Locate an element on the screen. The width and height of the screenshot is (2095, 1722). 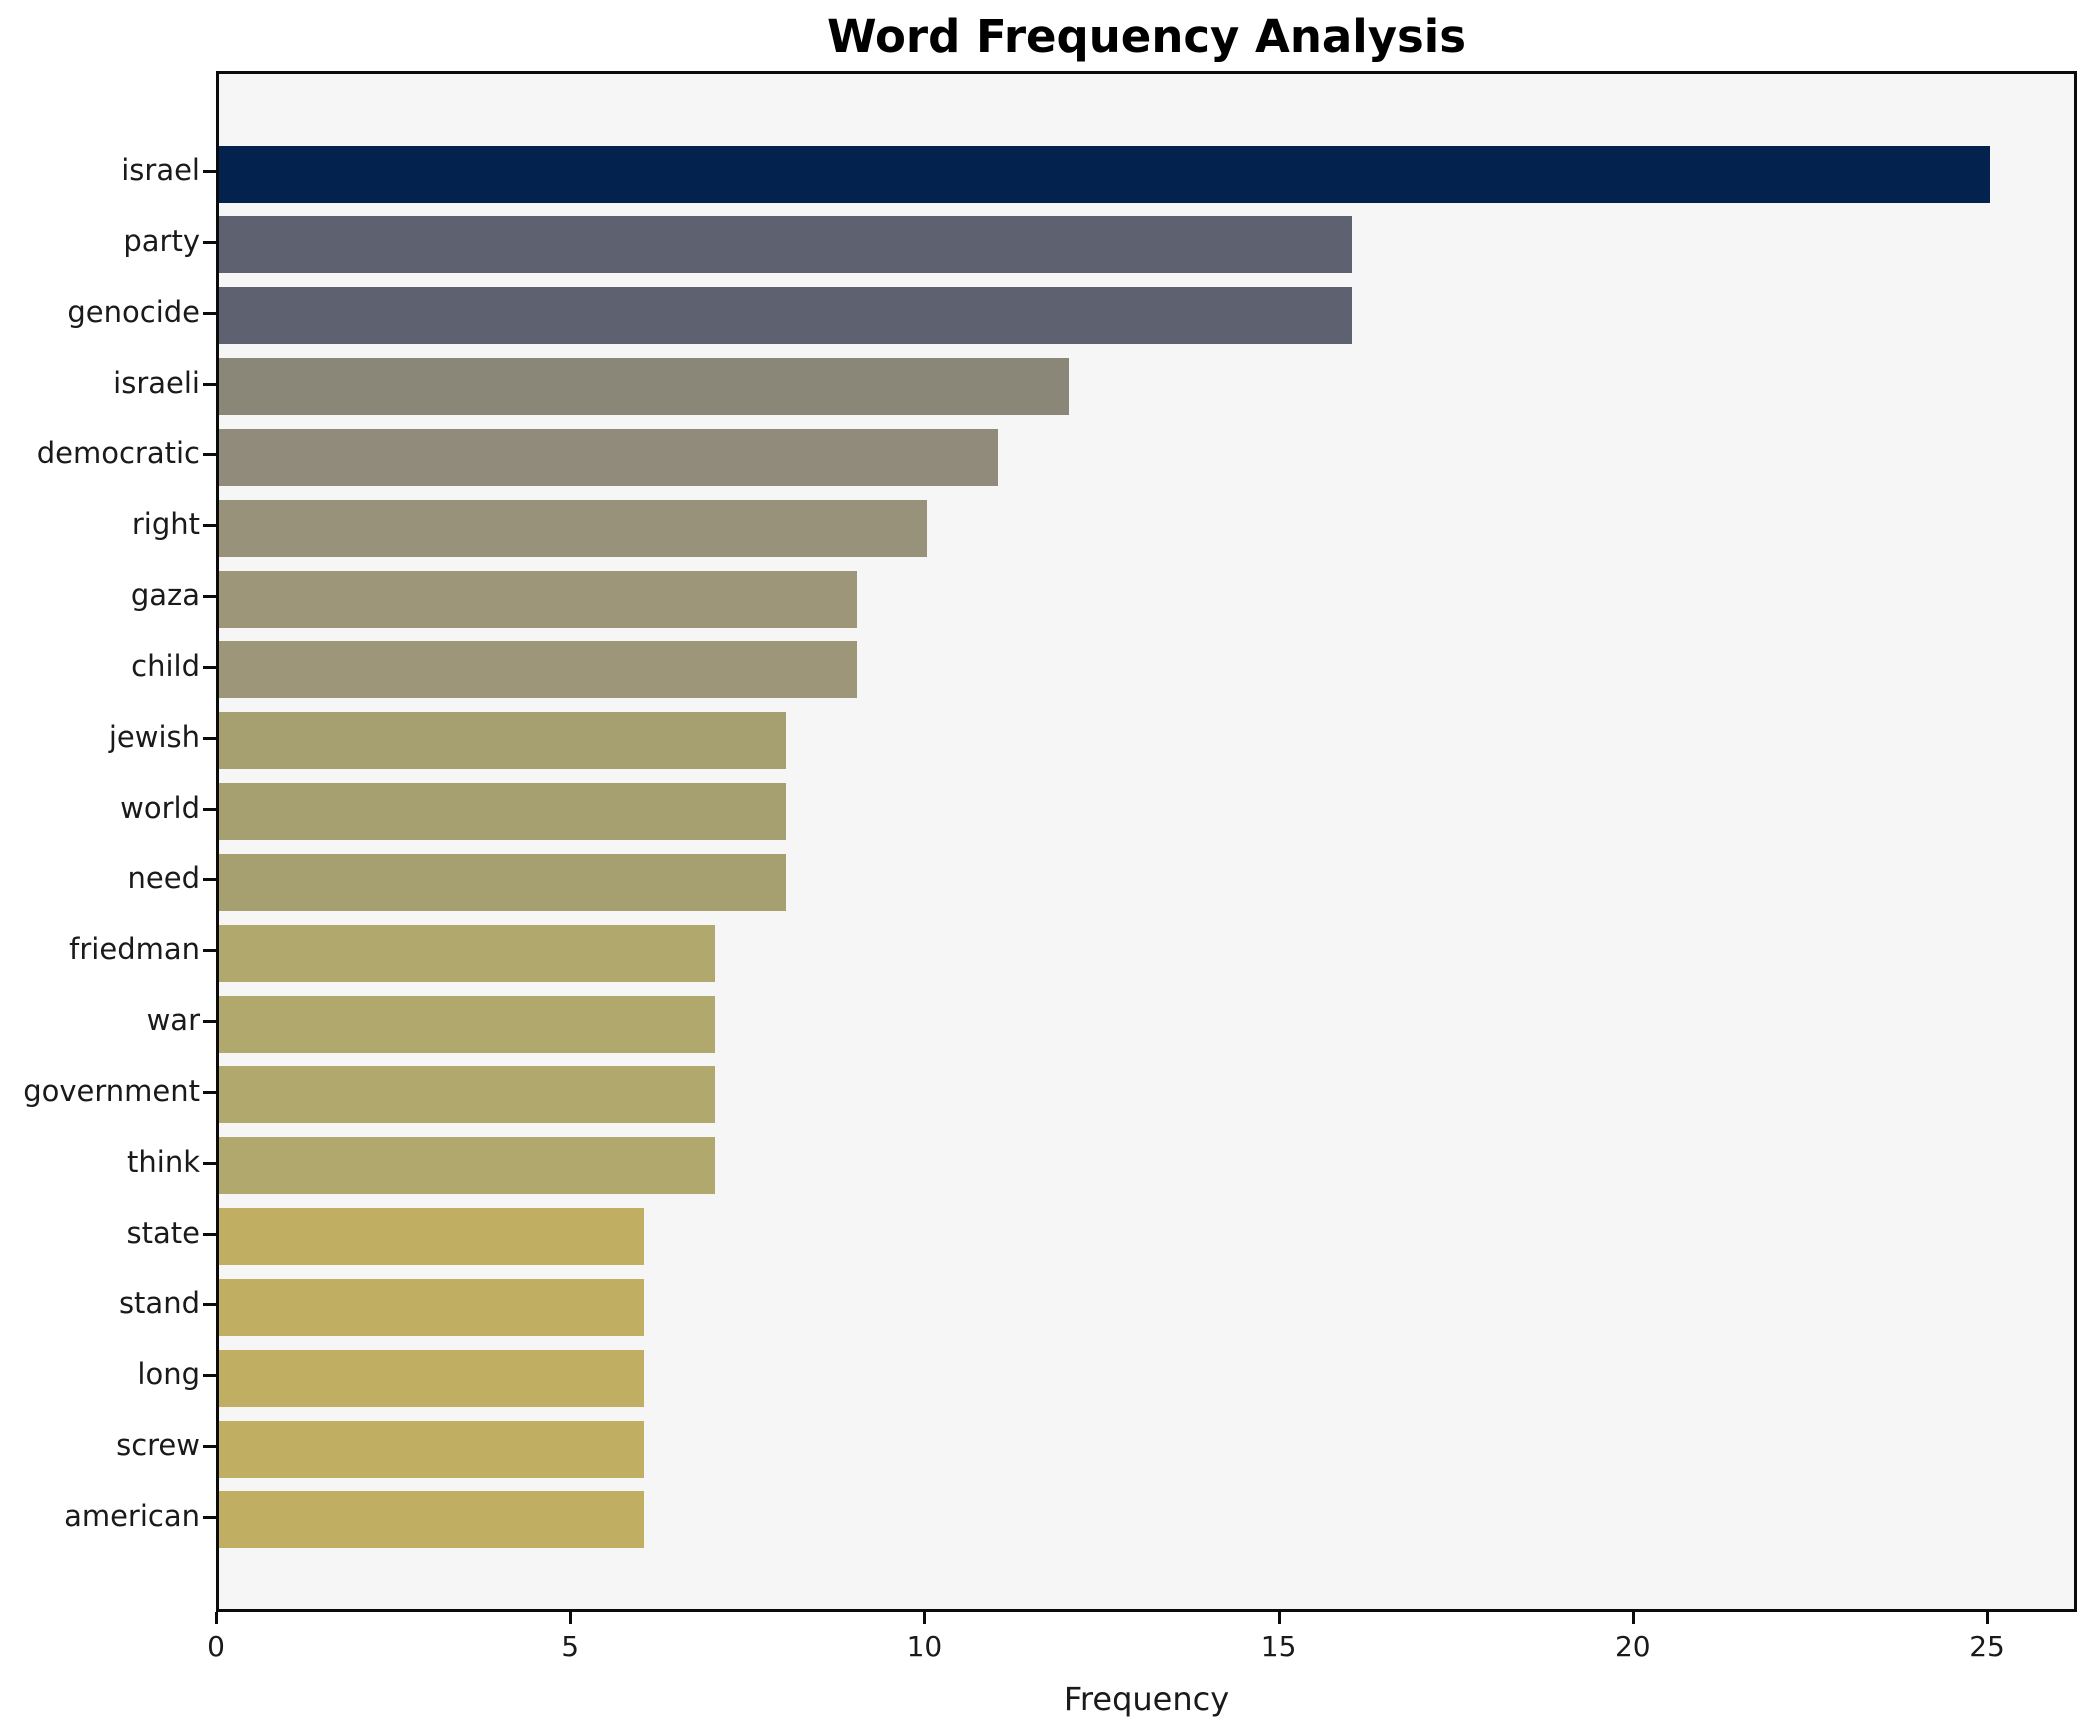
y-label-friedman: friedman is located at coordinates (134, 949).